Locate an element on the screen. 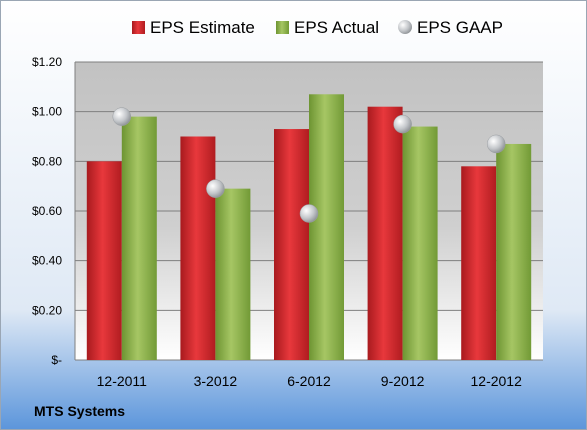  x-tick-label: 3-2012 is located at coordinates (216, 381).